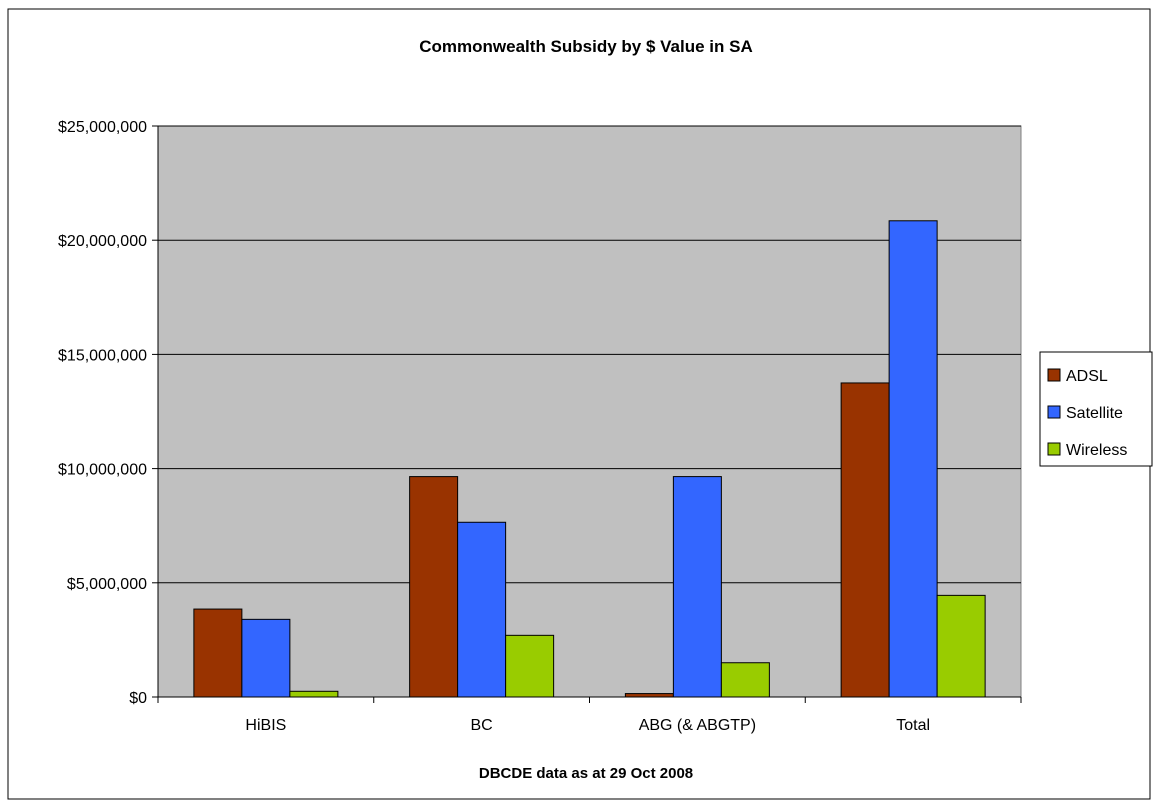 This screenshot has height=804, width=1154. What do you see at coordinates (1087, 376) in the screenshot?
I see `legend-label-adsl: ADSL` at bounding box center [1087, 376].